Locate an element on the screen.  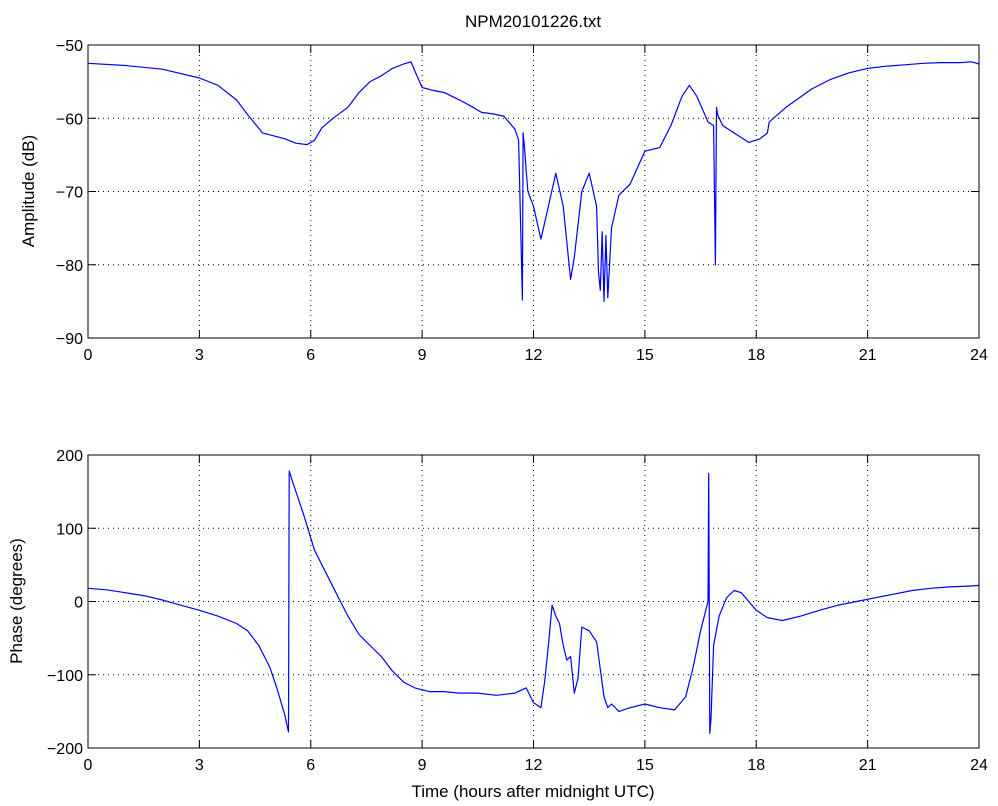
chart-title: NPM20101226.txt is located at coordinates (533, 21).